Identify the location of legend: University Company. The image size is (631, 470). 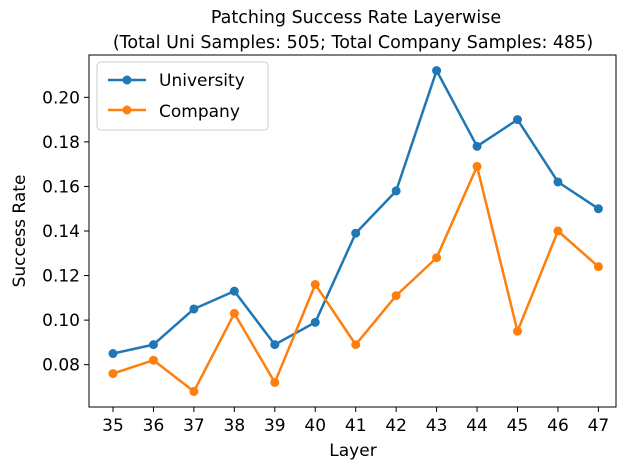
(182, 96).